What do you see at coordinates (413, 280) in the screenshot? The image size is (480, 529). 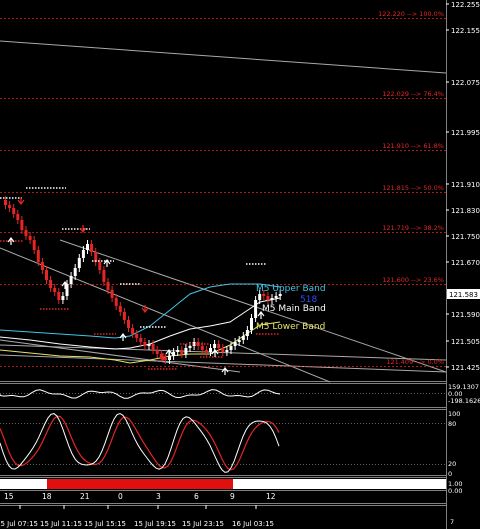 I see `fib-level-label: 121.600 --> 23.6%` at bounding box center [413, 280].